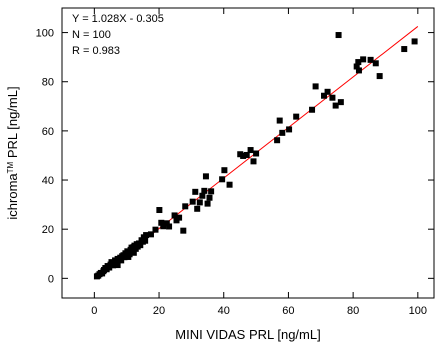 This screenshot has width=447, height=342. What do you see at coordinates (48, 181) in the screenshot?
I see `y-tick-label: 40` at bounding box center [48, 181].